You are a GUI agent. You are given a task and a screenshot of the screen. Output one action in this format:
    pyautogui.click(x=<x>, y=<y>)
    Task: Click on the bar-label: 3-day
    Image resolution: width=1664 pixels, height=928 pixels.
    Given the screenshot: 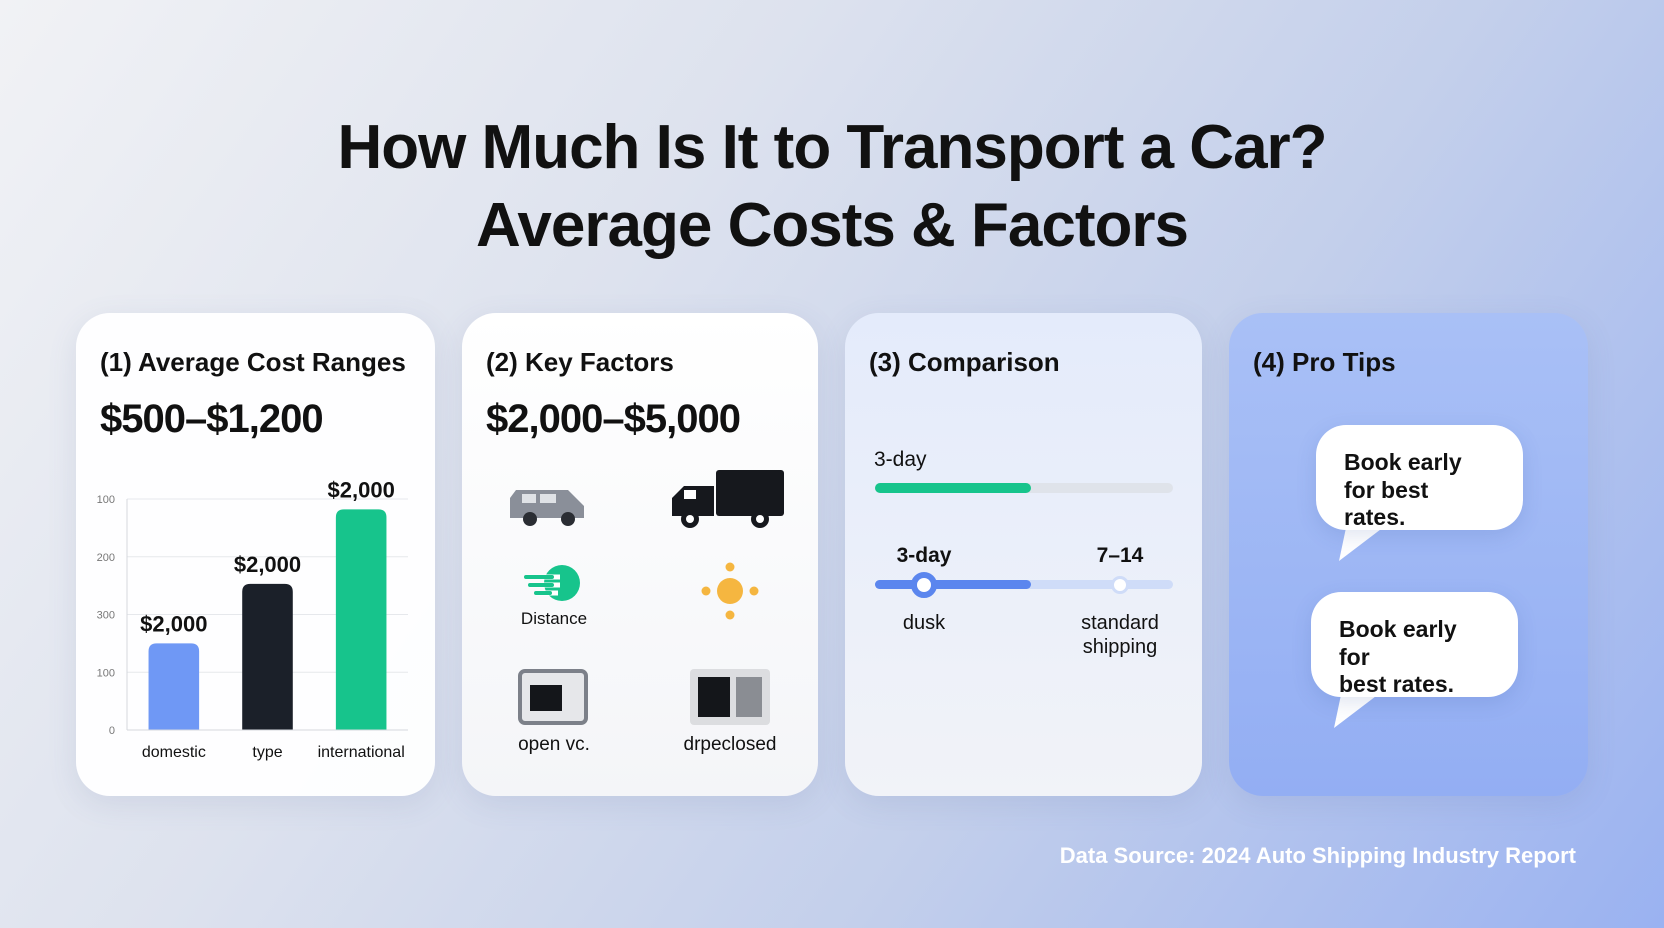 What is the action you would take?
    pyautogui.click(x=900, y=459)
    